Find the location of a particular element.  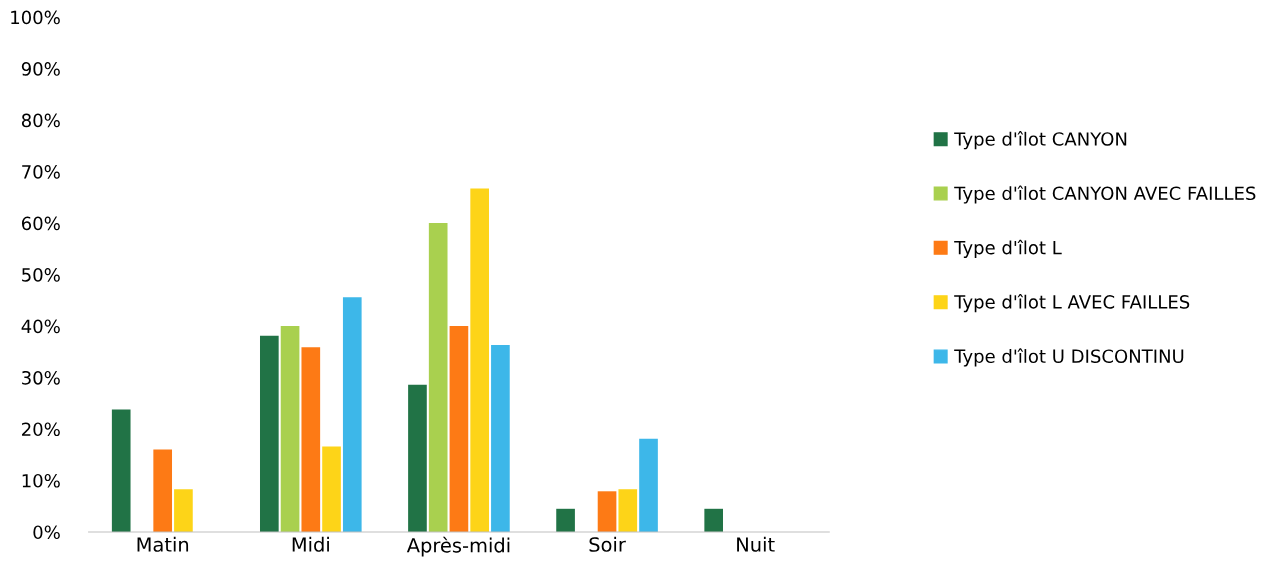

y-tick-label: 60% is located at coordinates (40, 223).